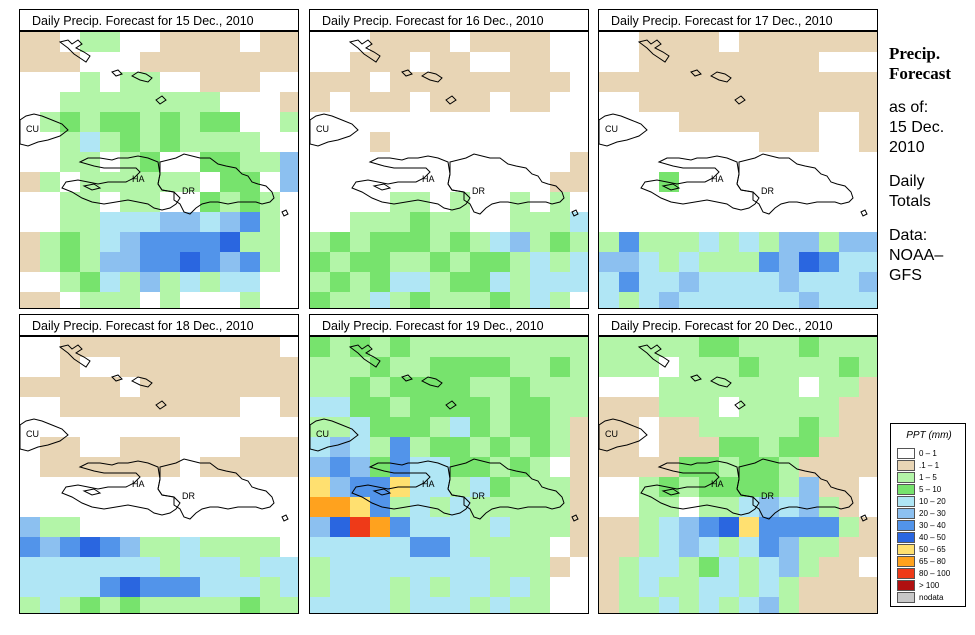 This screenshot has height=635, width=975. What do you see at coordinates (931, 597) in the screenshot?
I see `legend-label: nodata` at bounding box center [931, 597].